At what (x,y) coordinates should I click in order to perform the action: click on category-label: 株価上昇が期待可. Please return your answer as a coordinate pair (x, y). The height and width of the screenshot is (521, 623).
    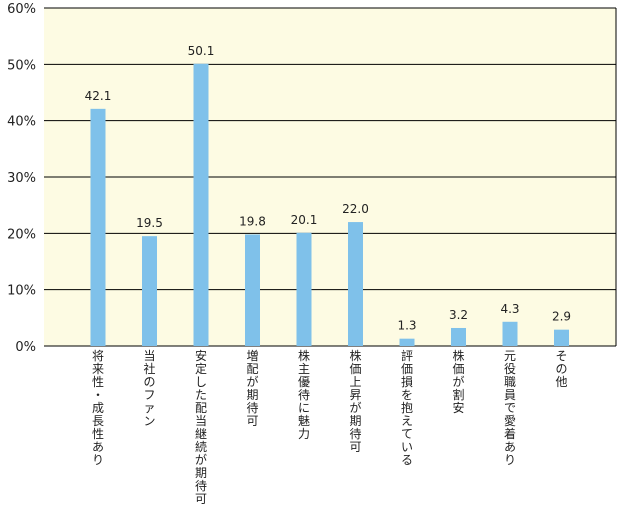
    Looking at the image, I should click on (355, 401).